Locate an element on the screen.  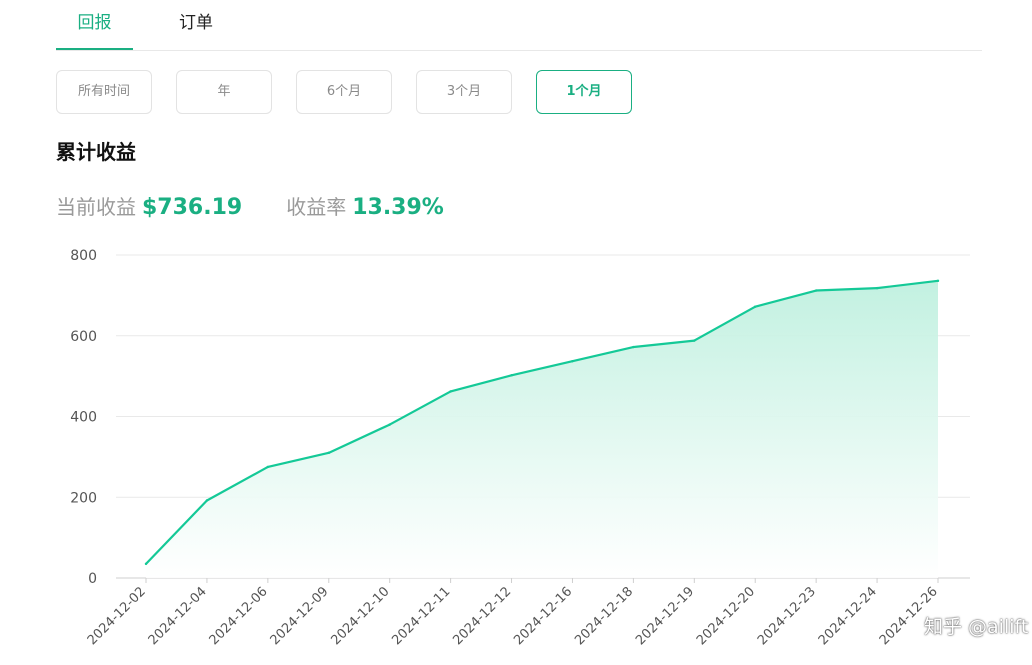
x-tick-label: 2024-12-10 is located at coordinates (360, 616).